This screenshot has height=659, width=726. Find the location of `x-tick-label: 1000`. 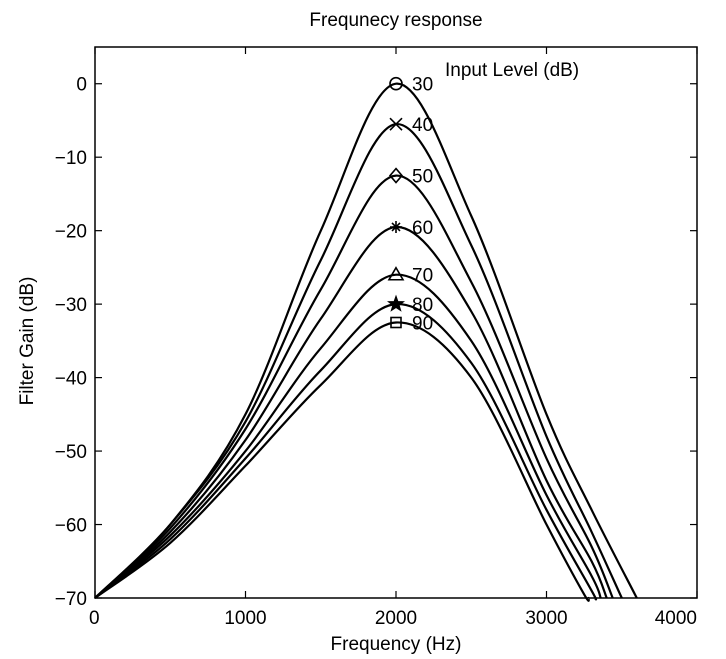

x-tick-label: 1000 is located at coordinates (245, 618).